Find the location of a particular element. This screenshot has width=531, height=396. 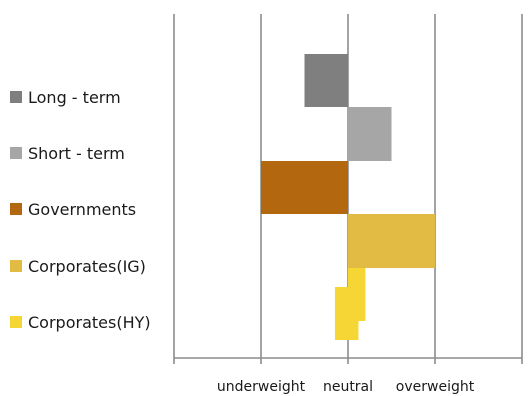

bar-short-term is located at coordinates (370, 134).